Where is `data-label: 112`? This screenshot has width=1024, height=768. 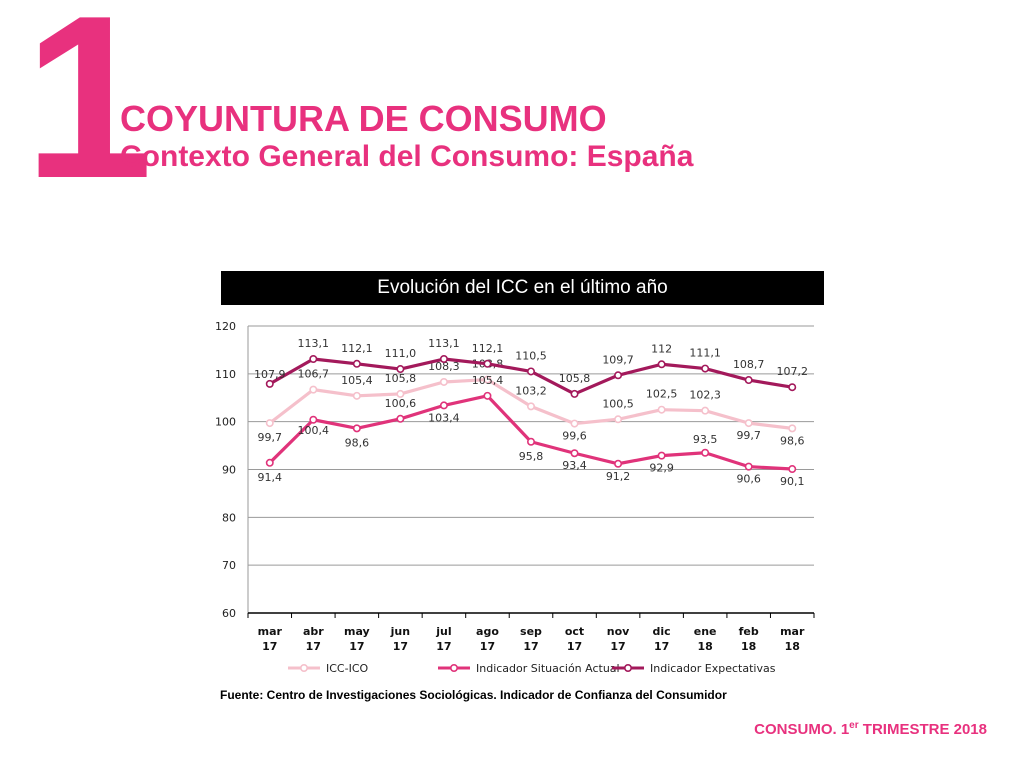
data-label: 112 is located at coordinates (661, 348).